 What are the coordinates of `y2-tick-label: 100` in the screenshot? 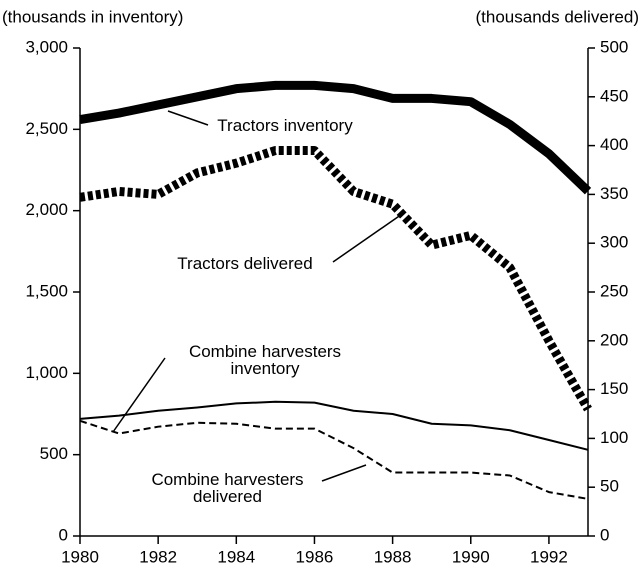 It's located at (614, 437).